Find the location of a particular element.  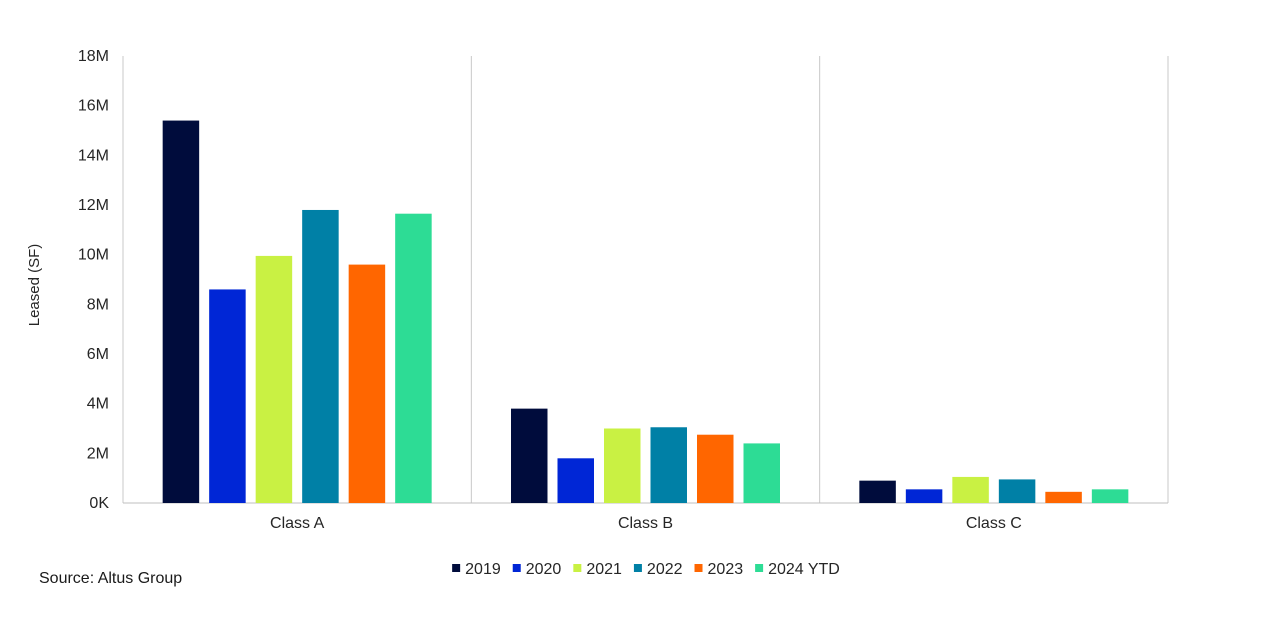

y-tick-label: 4M is located at coordinates (98, 404).